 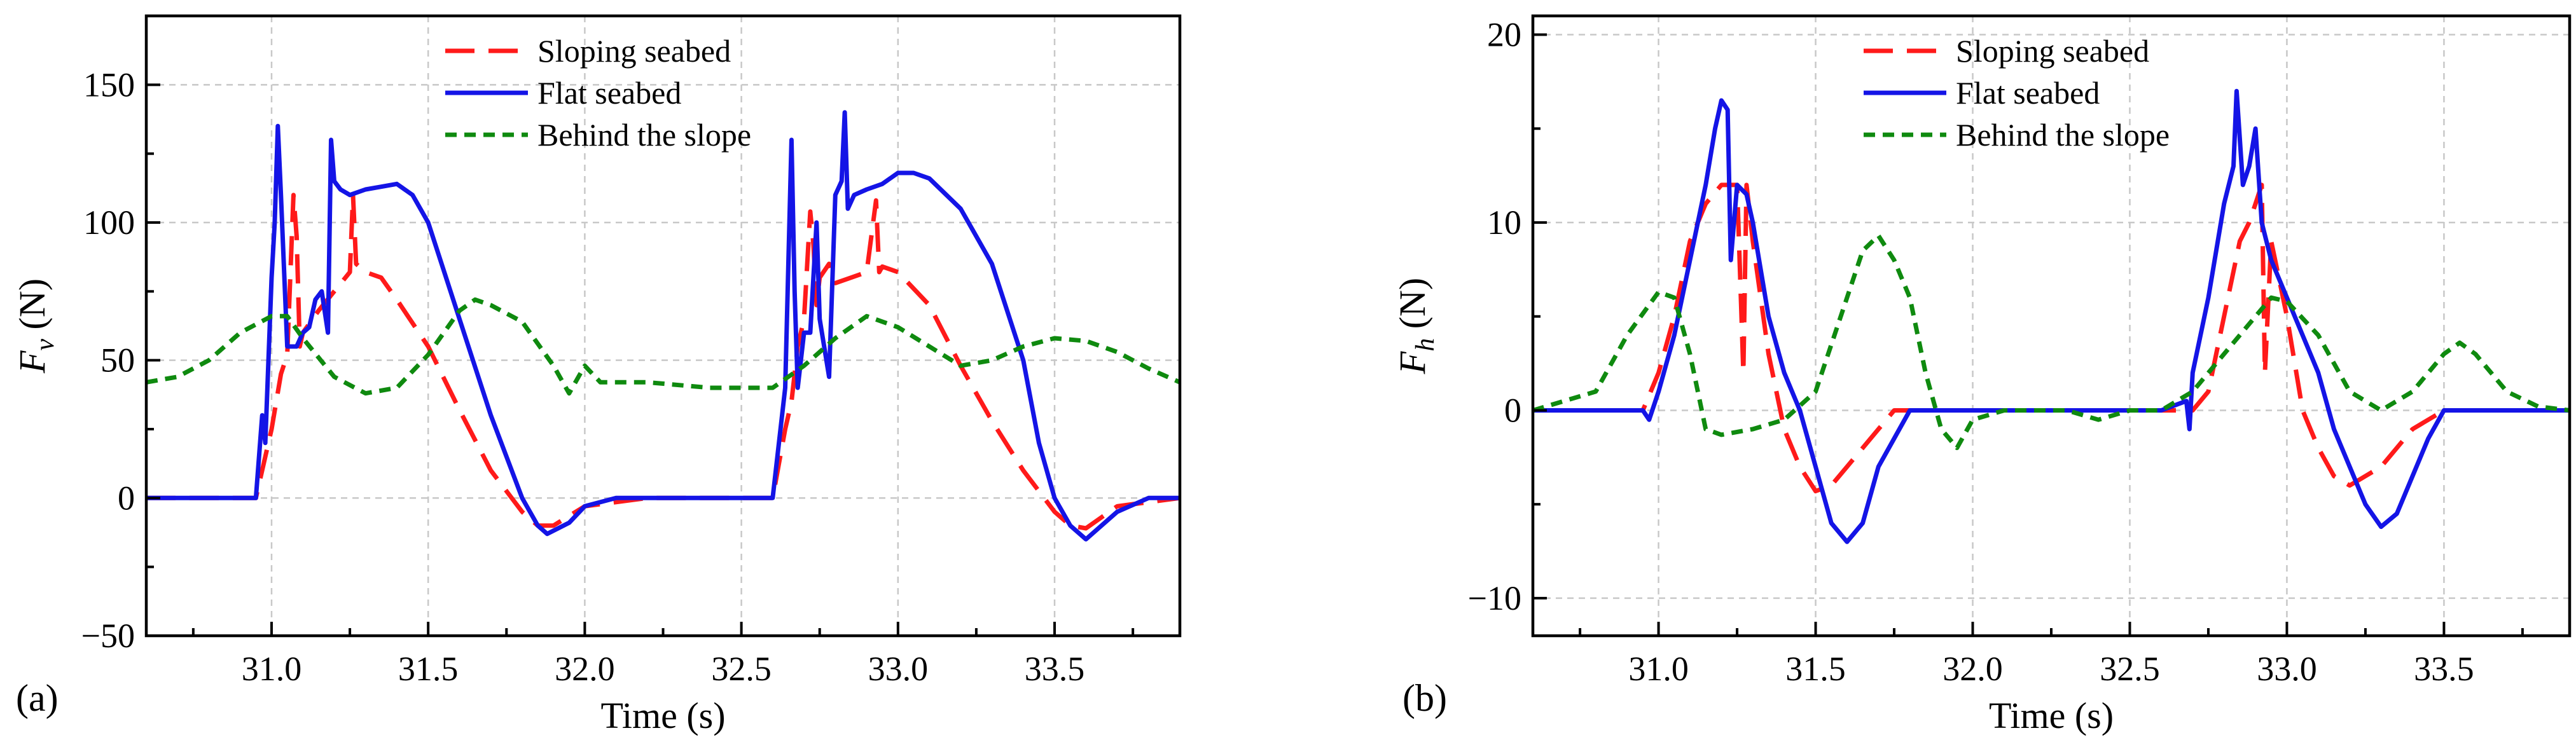 What do you see at coordinates (37, 698) in the screenshot?
I see `panel-label: (a)` at bounding box center [37, 698].